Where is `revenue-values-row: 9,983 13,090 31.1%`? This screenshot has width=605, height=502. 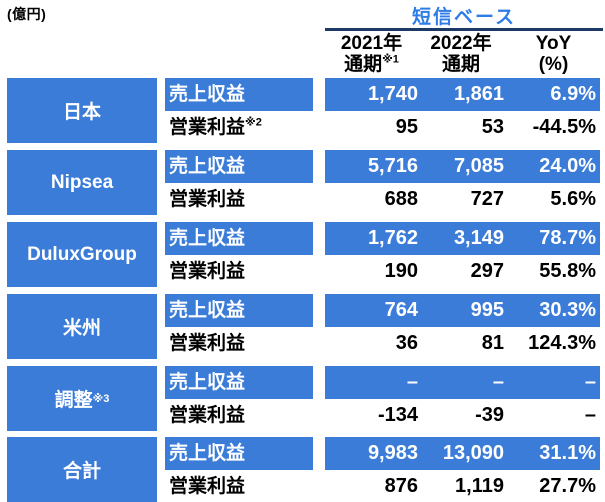 revenue-values-row: 9,983 13,090 31.1% is located at coordinates (462, 453).